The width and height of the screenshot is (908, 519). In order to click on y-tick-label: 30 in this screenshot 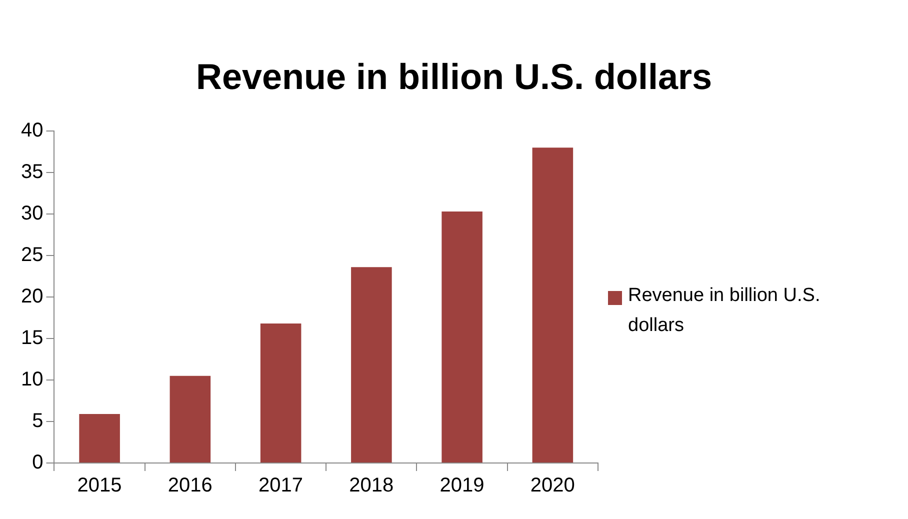, I will do `click(32, 213)`.